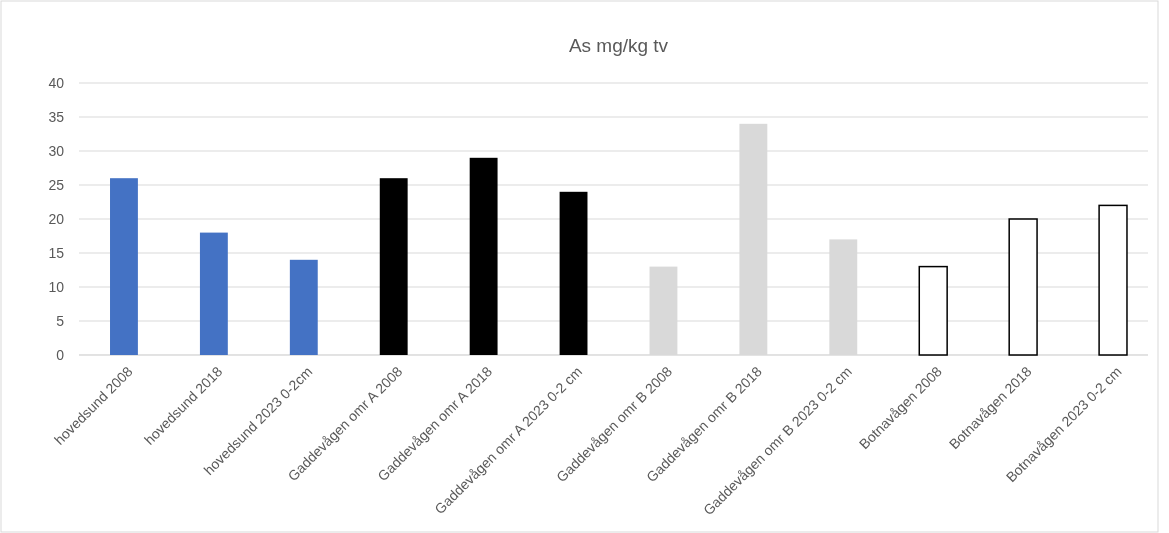 This screenshot has width=1169, height=533. What do you see at coordinates (56, 286) in the screenshot?
I see `y-tick-label: 10` at bounding box center [56, 286].